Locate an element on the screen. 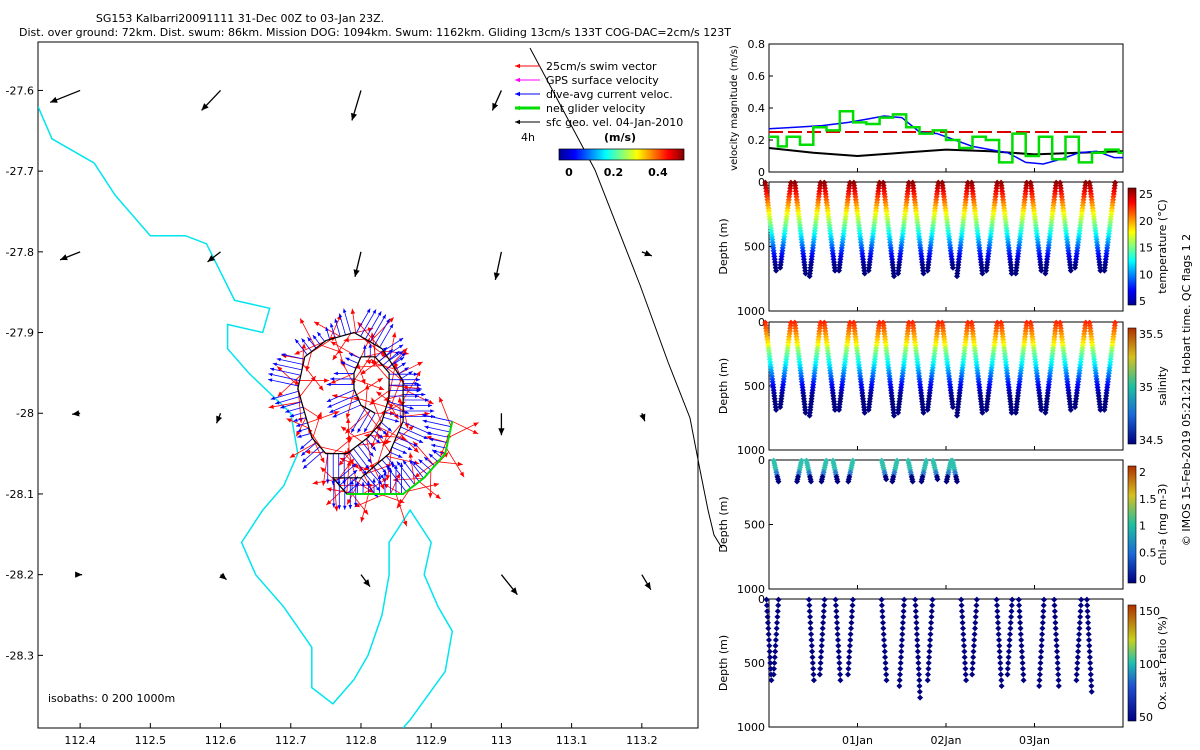 This screenshot has width=1200, height=750. section-colorbar-tick: 150 is located at coordinates (1149, 611).